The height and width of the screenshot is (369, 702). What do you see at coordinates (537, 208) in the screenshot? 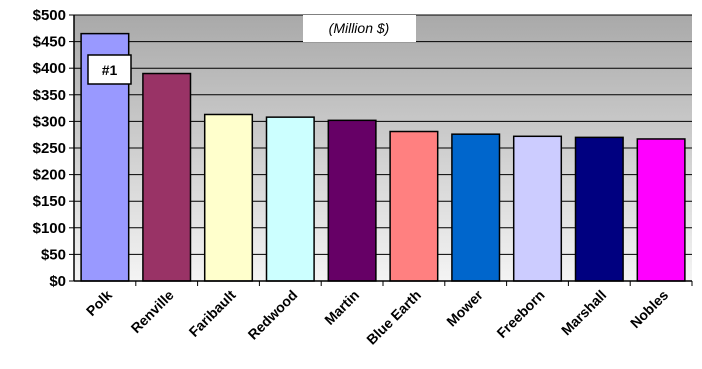
I see `bar-freeborn` at bounding box center [537, 208].